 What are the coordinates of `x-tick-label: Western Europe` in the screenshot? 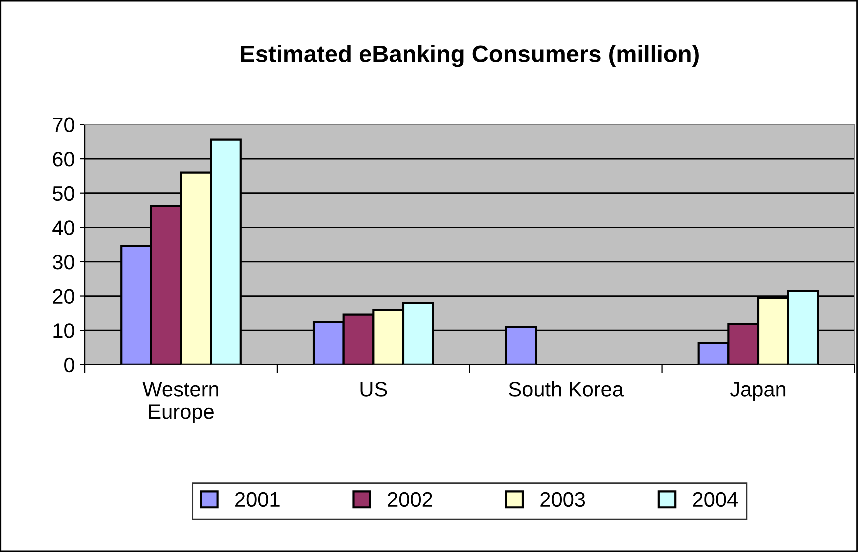 It's located at (180, 403).